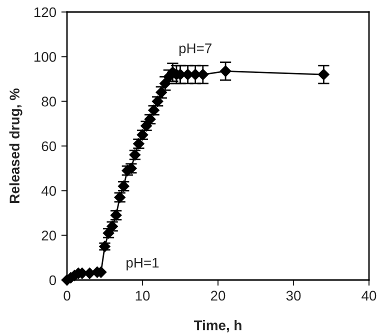  I want to click on y-tick-label: 120, so click(45, 12).